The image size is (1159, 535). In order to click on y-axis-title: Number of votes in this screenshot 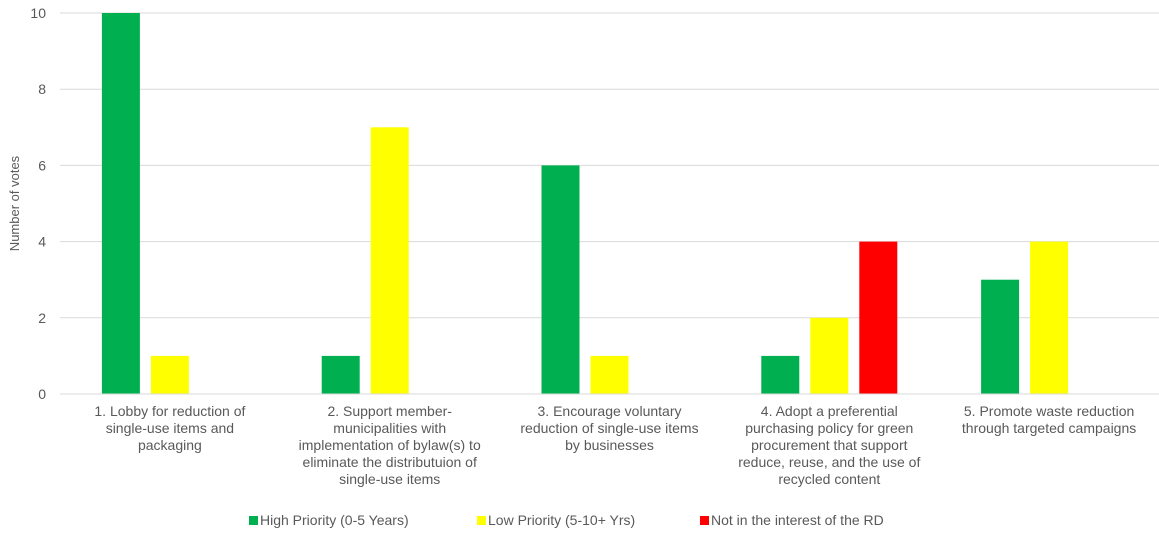, I will do `click(14, 203)`.